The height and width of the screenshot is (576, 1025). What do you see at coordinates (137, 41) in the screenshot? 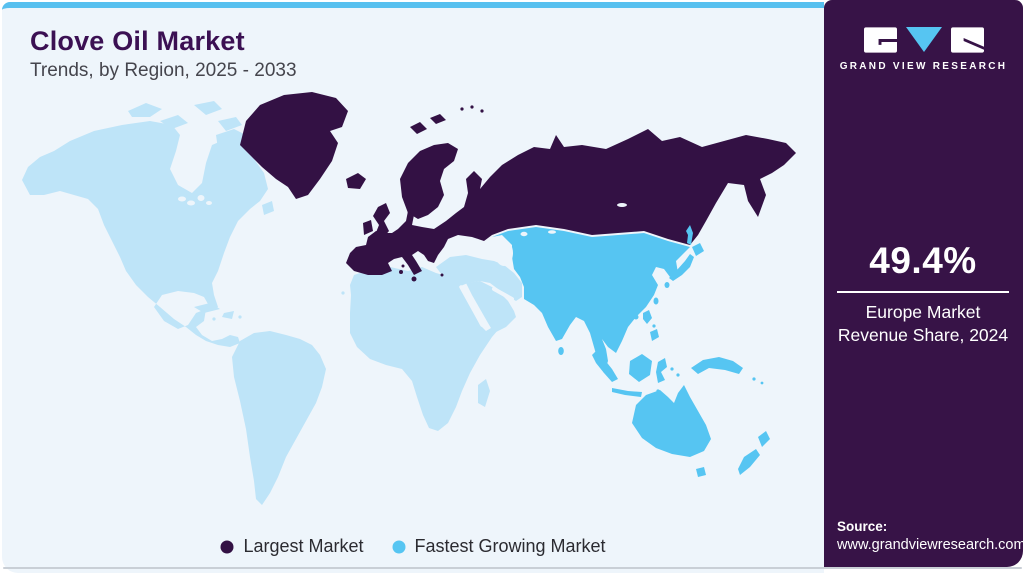
I see `page-title: Clove Oil Market` at bounding box center [137, 41].